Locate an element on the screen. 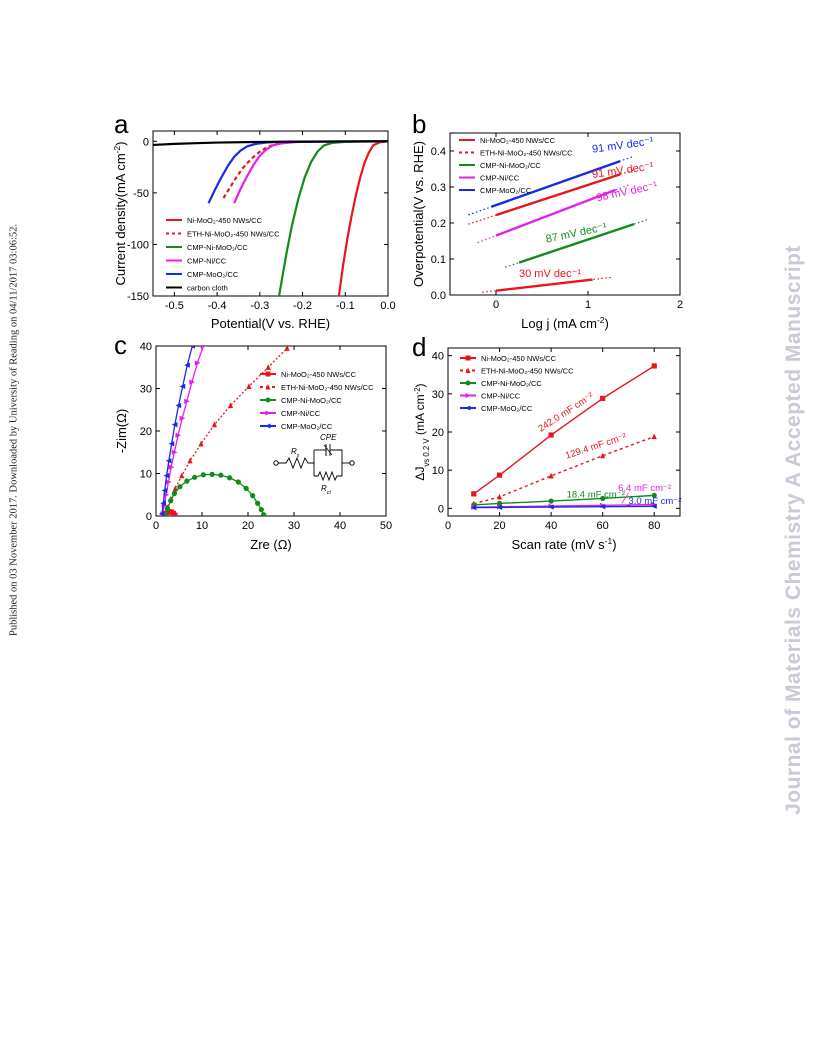 The image size is (816, 1056). cpe-slash is located at coordinates (328, 450).